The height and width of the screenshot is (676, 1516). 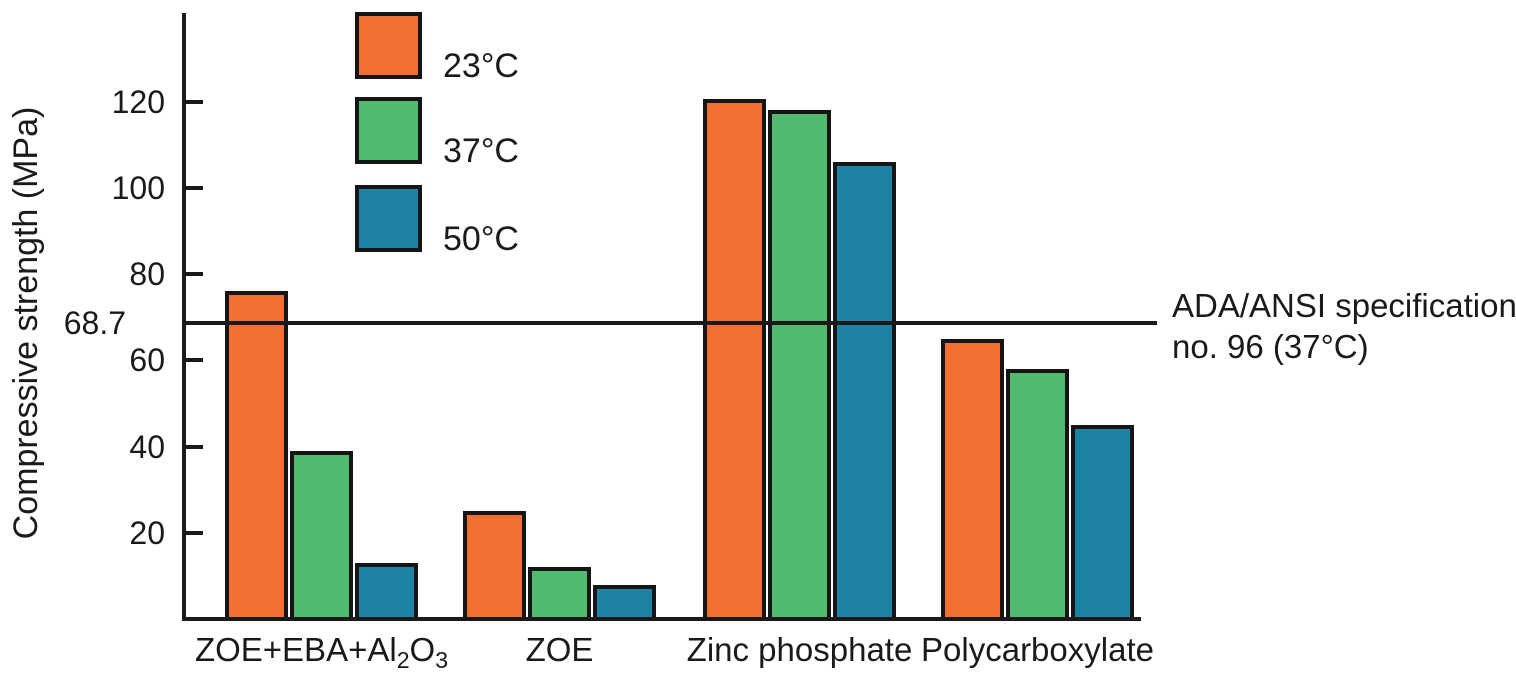 What do you see at coordinates (138, 188) in the screenshot?
I see `y-tick-label-100: 100` at bounding box center [138, 188].